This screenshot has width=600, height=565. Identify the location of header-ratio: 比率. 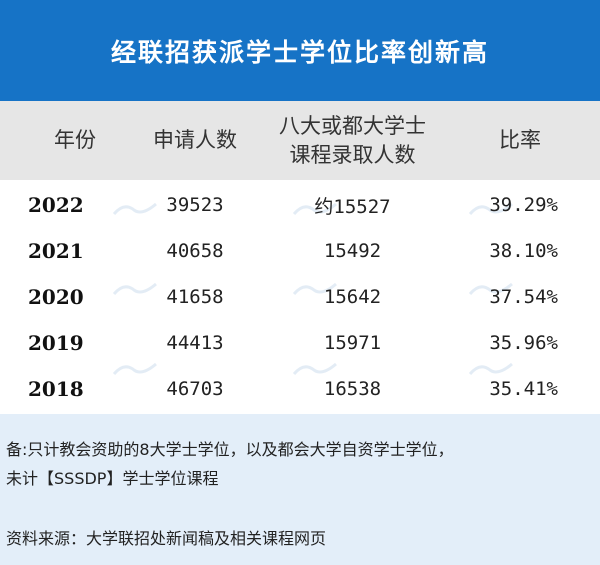
(520, 140).